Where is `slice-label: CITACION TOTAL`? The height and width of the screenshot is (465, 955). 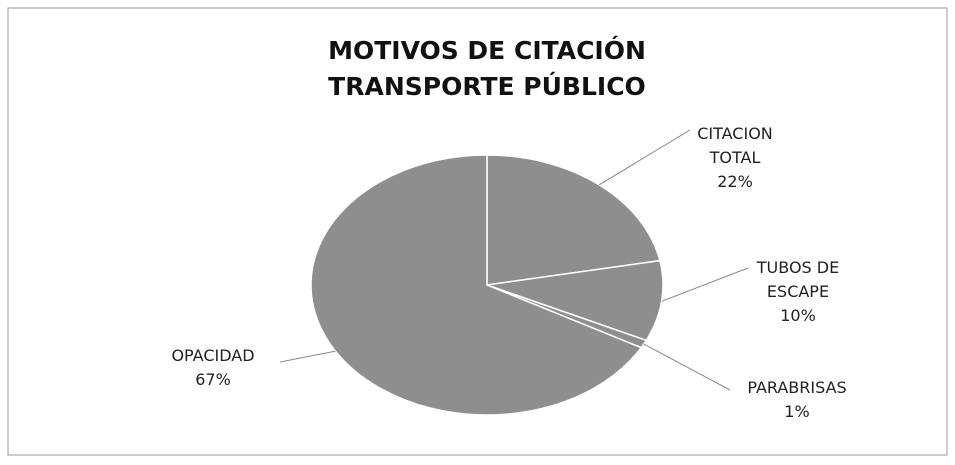
slice-label: CITACION TOTAL is located at coordinates (735, 145).